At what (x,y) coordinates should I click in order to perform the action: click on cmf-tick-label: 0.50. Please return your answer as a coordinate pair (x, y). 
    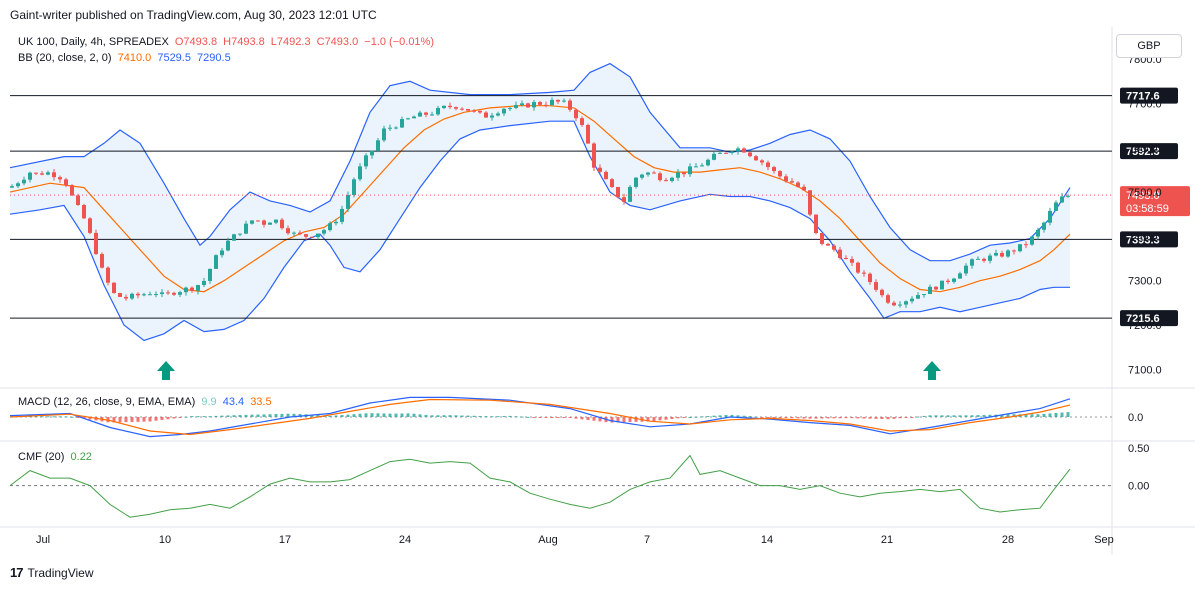
    Looking at the image, I should click on (1138, 449).